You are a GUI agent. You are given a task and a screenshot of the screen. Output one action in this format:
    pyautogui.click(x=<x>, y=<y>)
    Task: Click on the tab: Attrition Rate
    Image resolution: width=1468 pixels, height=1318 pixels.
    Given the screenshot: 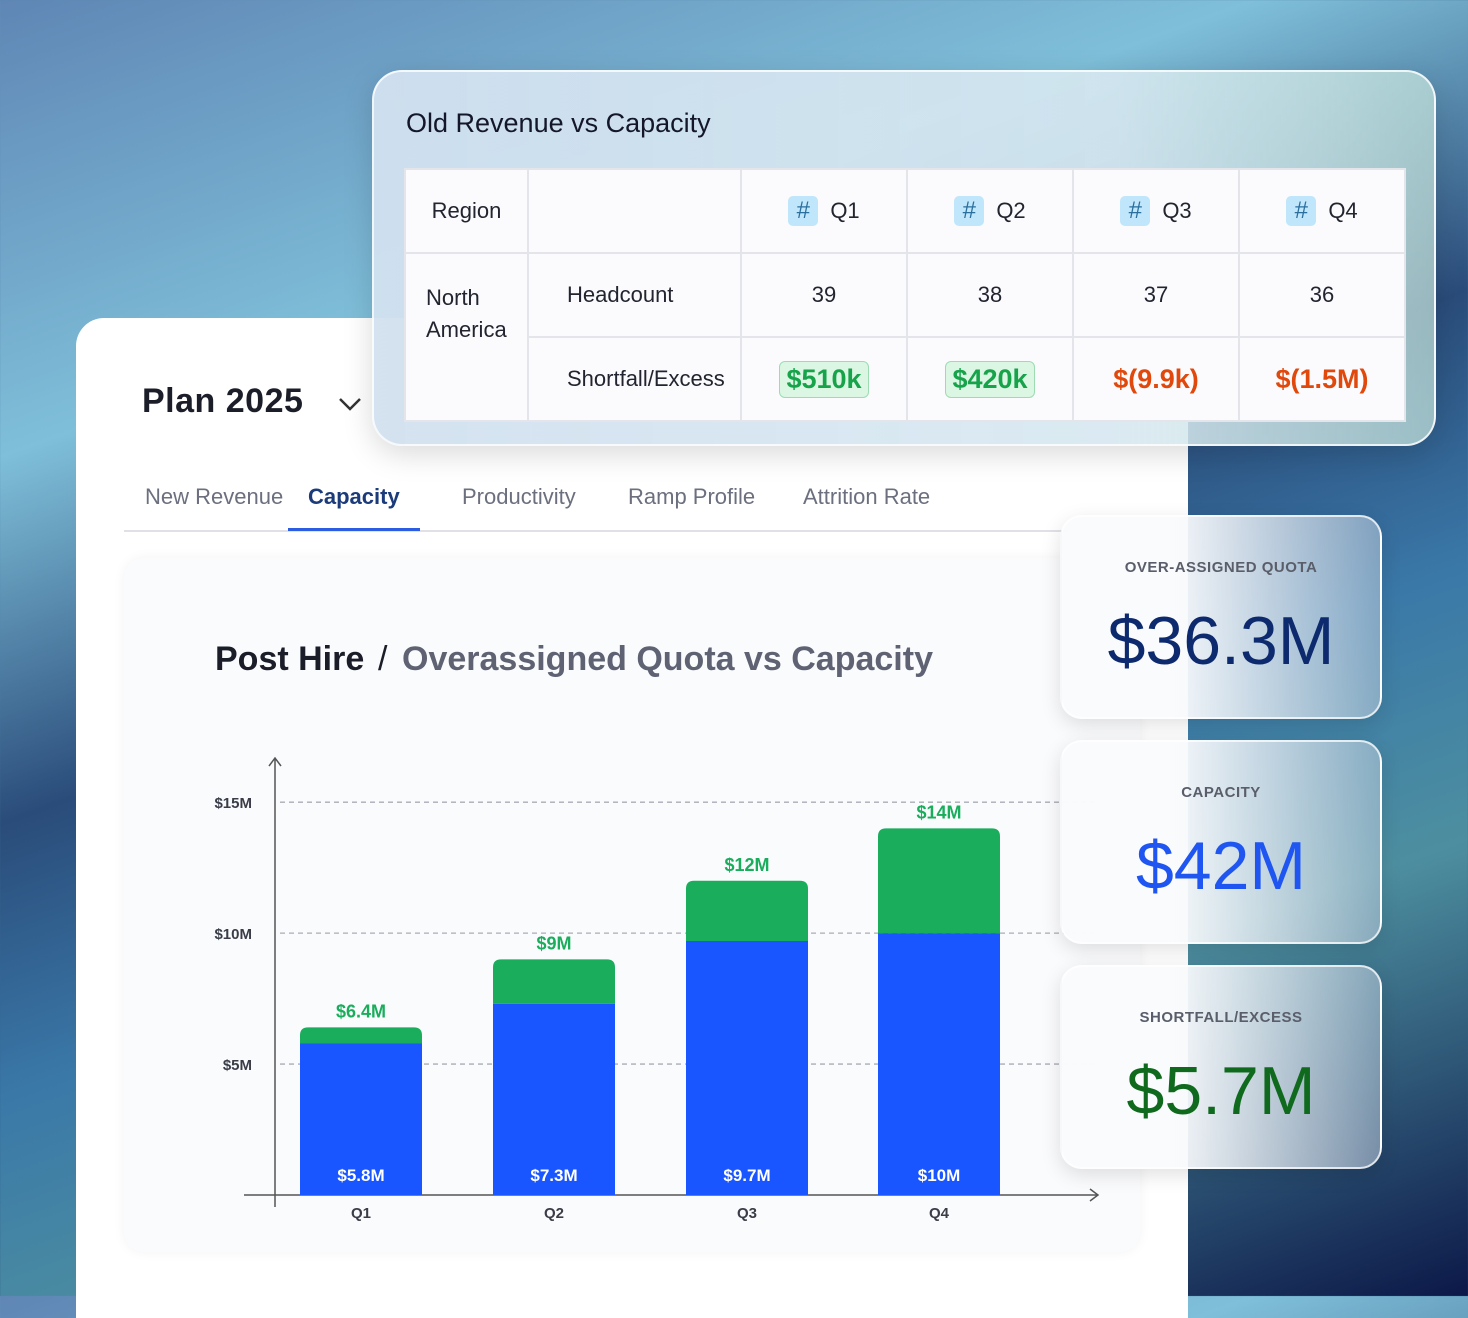 What is the action you would take?
    pyautogui.click(x=867, y=496)
    